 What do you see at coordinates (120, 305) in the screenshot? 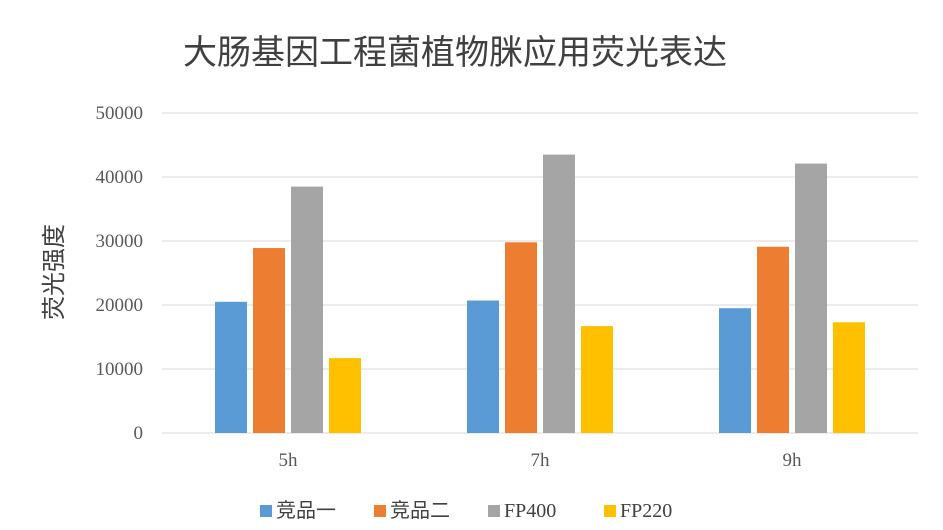
I see `y-tick-label: 20000` at bounding box center [120, 305].